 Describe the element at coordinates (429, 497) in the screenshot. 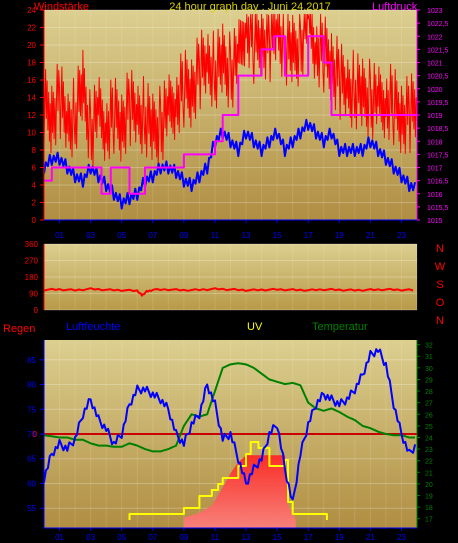

I see `temperature-tick-label: 19` at that location.